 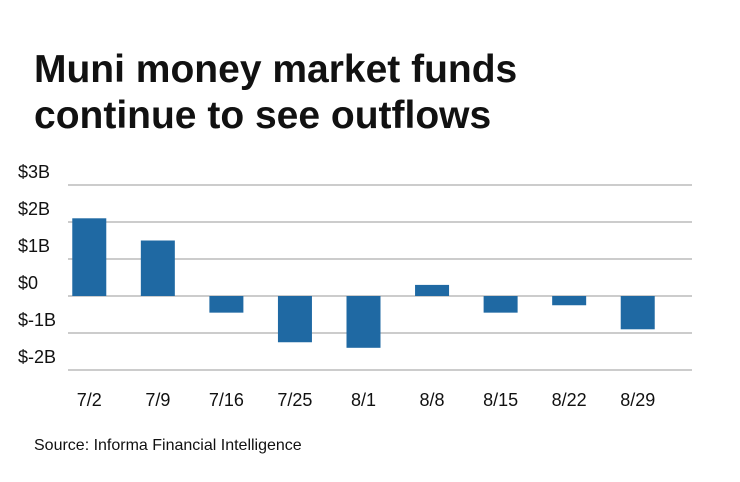 I want to click on x-tick-label: 8/15, so click(x=500, y=400).